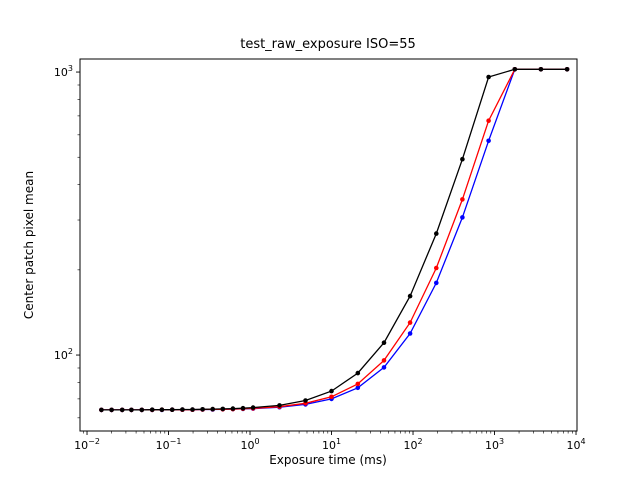  I want to click on y-tick-label: 10², so click(63, 354).